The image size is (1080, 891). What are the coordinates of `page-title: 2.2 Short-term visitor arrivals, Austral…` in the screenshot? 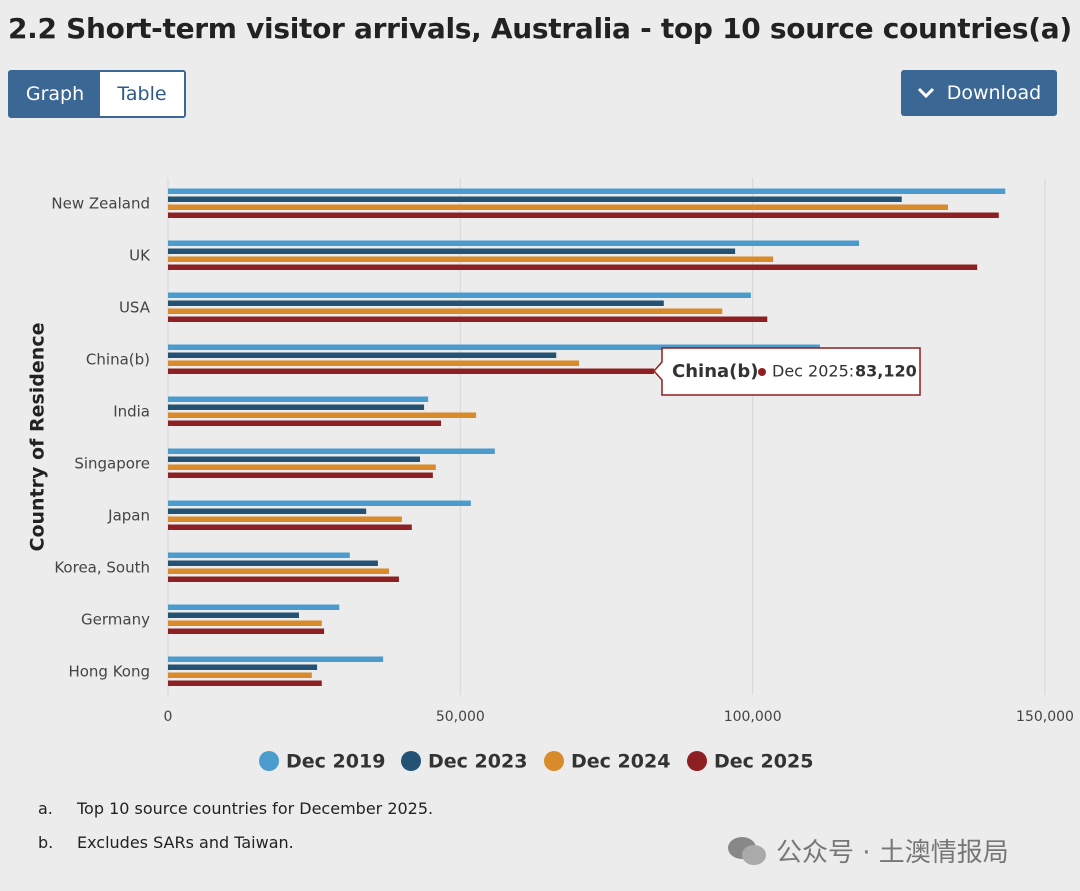 It's located at (540, 28).